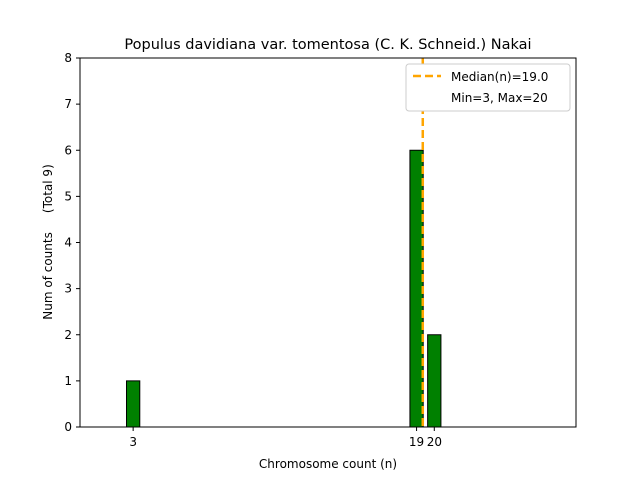 This screenshot has width=640, height=480. I want to click on legend-minmax-label: Min=3, Max=20, so click(499, 98).